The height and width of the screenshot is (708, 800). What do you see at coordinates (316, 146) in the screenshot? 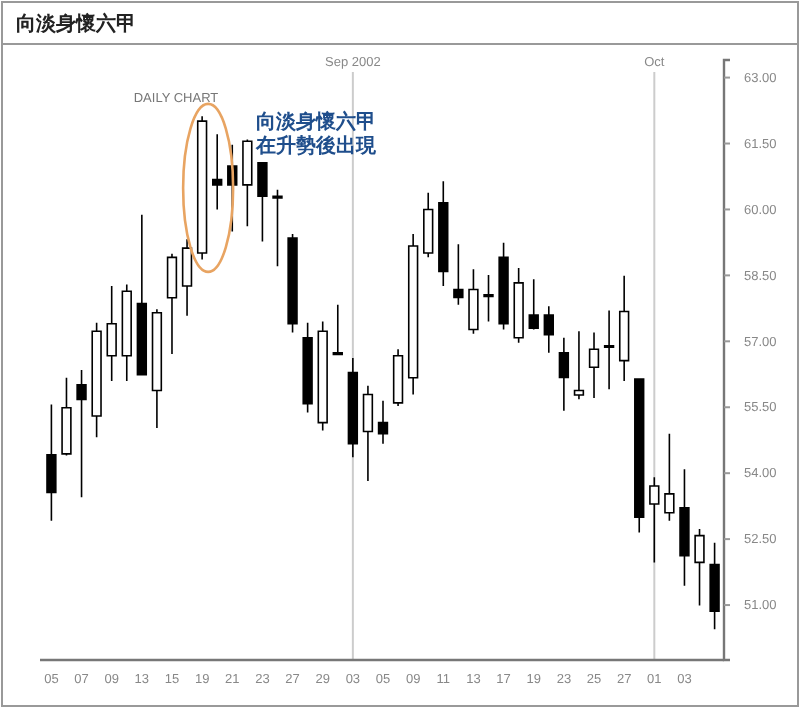
I see `annotation: 在升勢後出現` at bounding box center [316, 146].